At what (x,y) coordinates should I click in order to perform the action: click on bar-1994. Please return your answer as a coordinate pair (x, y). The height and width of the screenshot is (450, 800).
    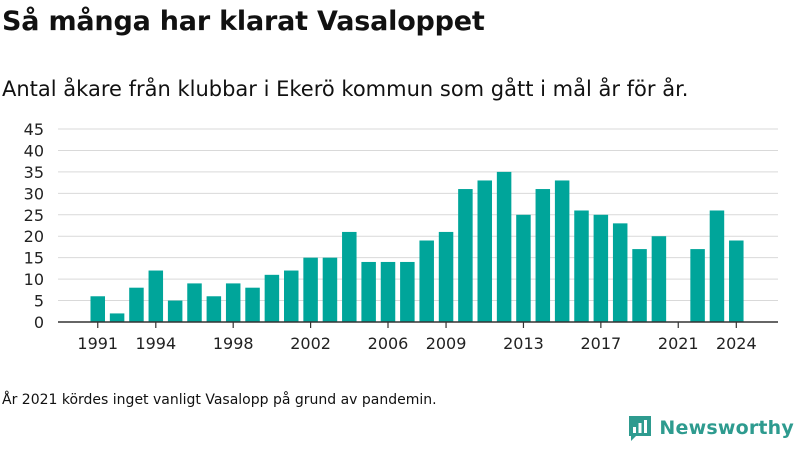
    Looking at the image, I should click on (156, 296).